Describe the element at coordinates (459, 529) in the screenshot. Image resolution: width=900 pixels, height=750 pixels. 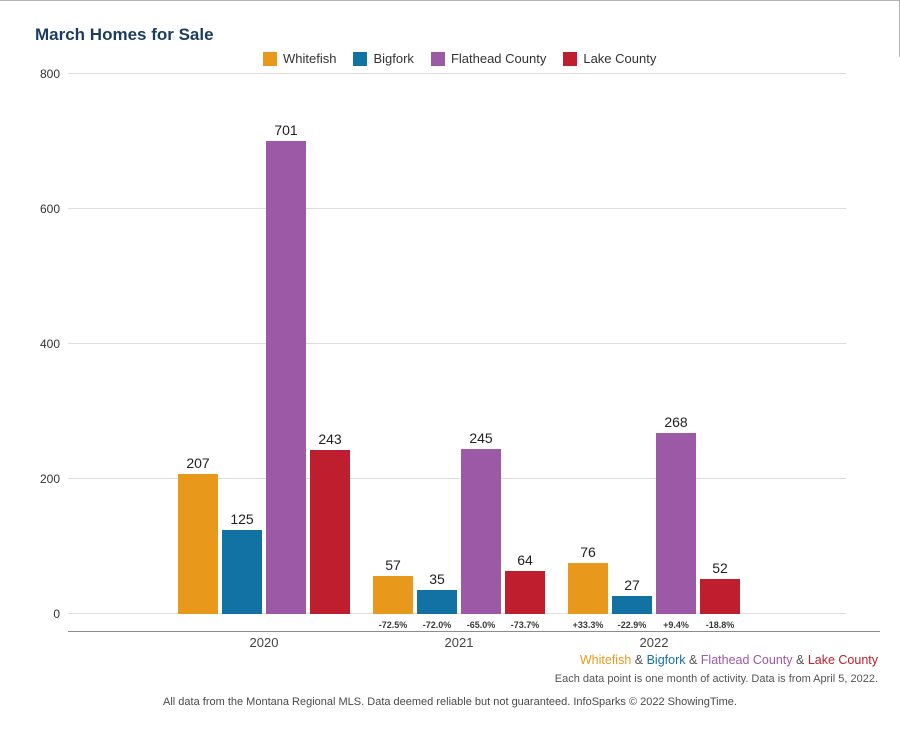
I see `bar-group-2021: 57 -72.5% 35 -72.0% 245 -65.0% 64 -73.7%` at that location.